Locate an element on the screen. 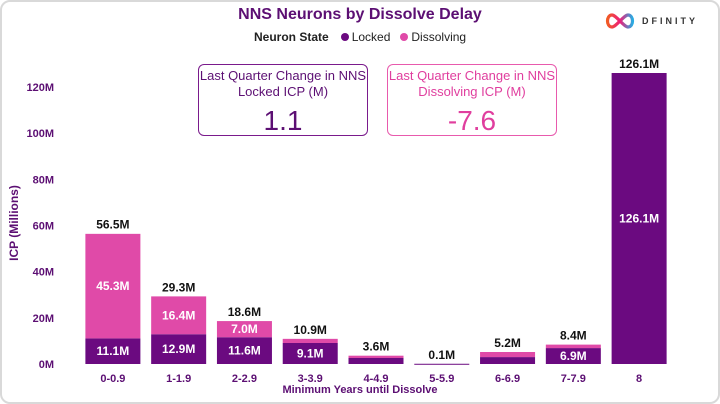 The image size is (720, 404). chart-title: NNS Neurons by Dissolve Delay is located at coordinates (360, 14).